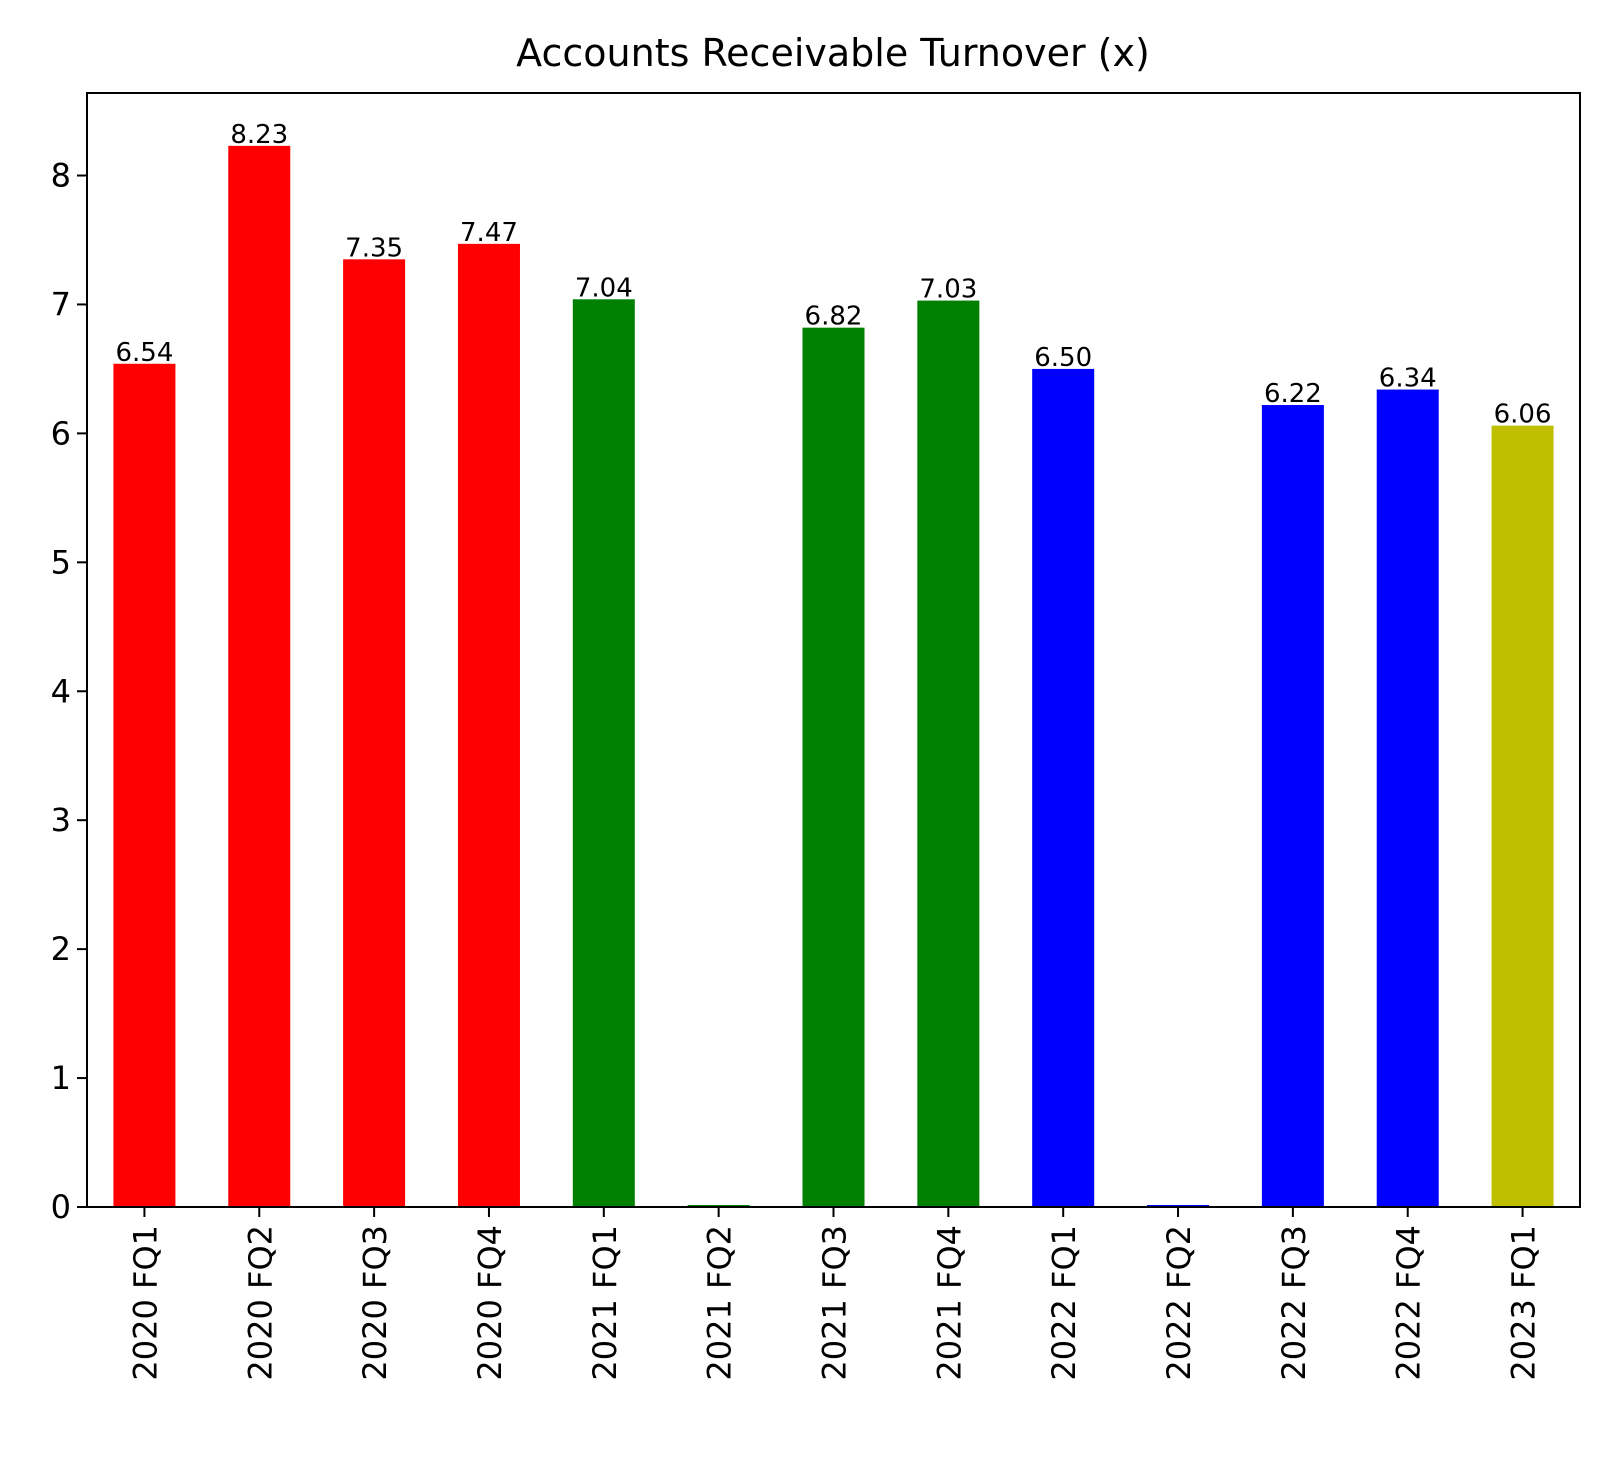 The image size is (1603, 1467). I want to click on x-tick-label: 2022 FQ1, so click(1064, 1303).